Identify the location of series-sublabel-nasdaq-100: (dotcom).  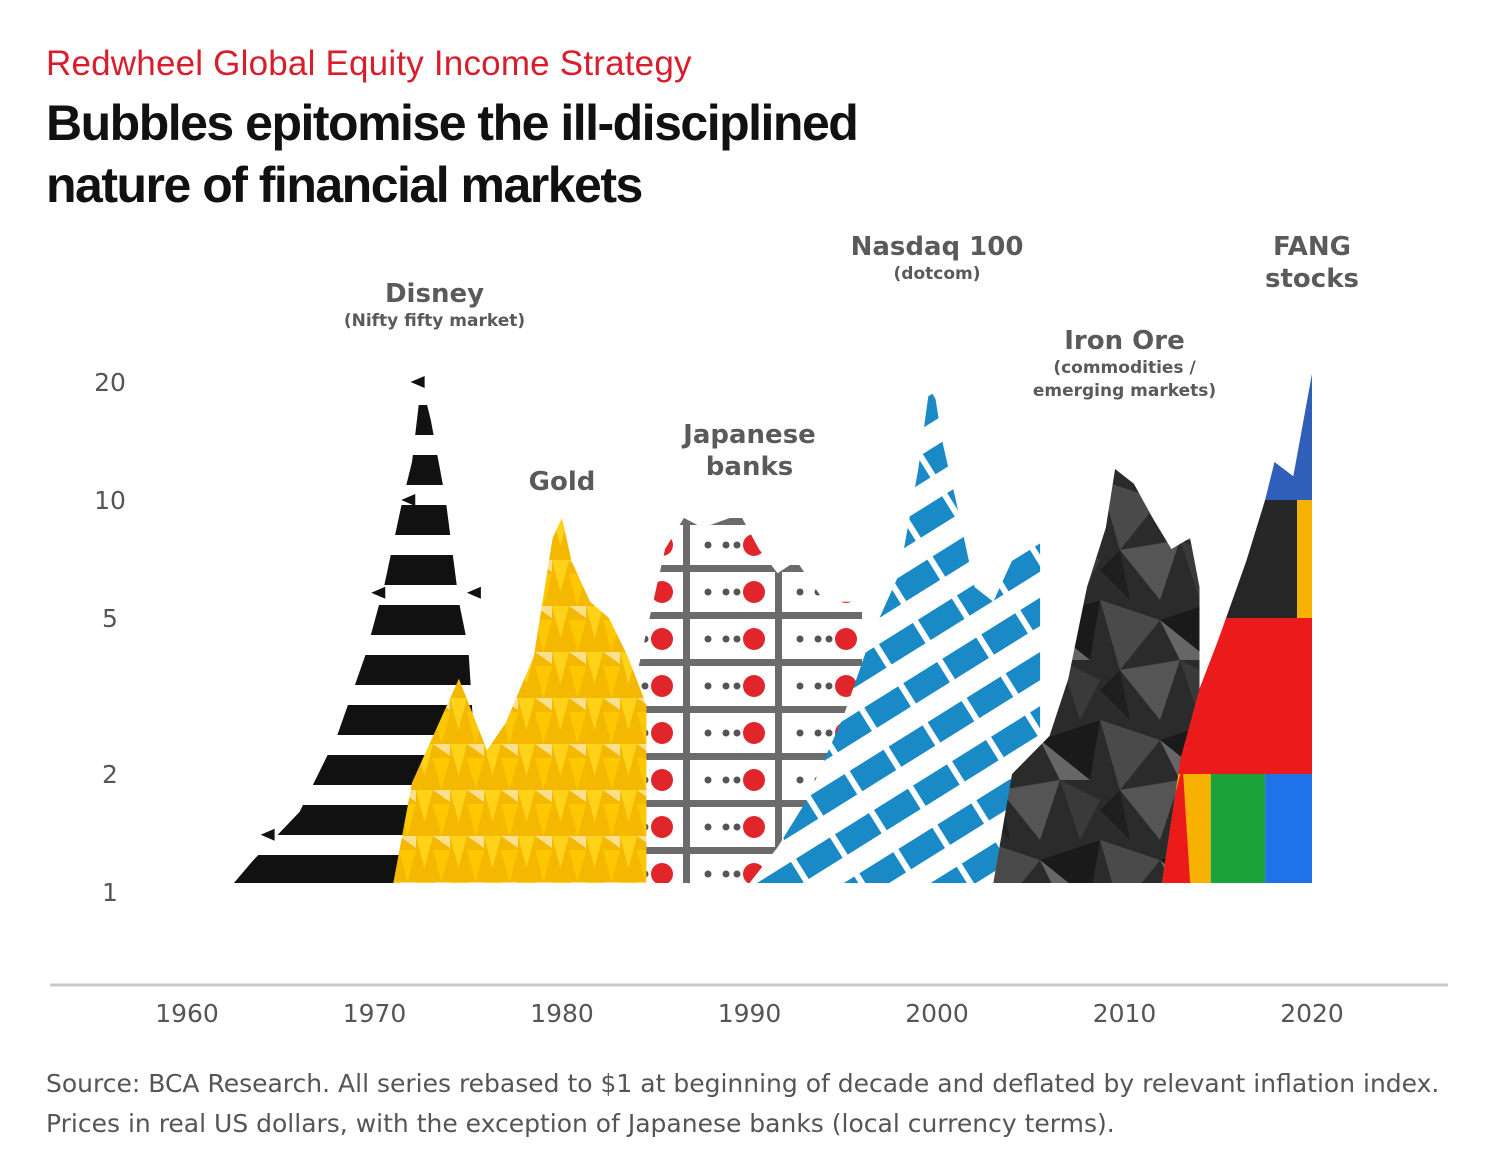
(937, 274).